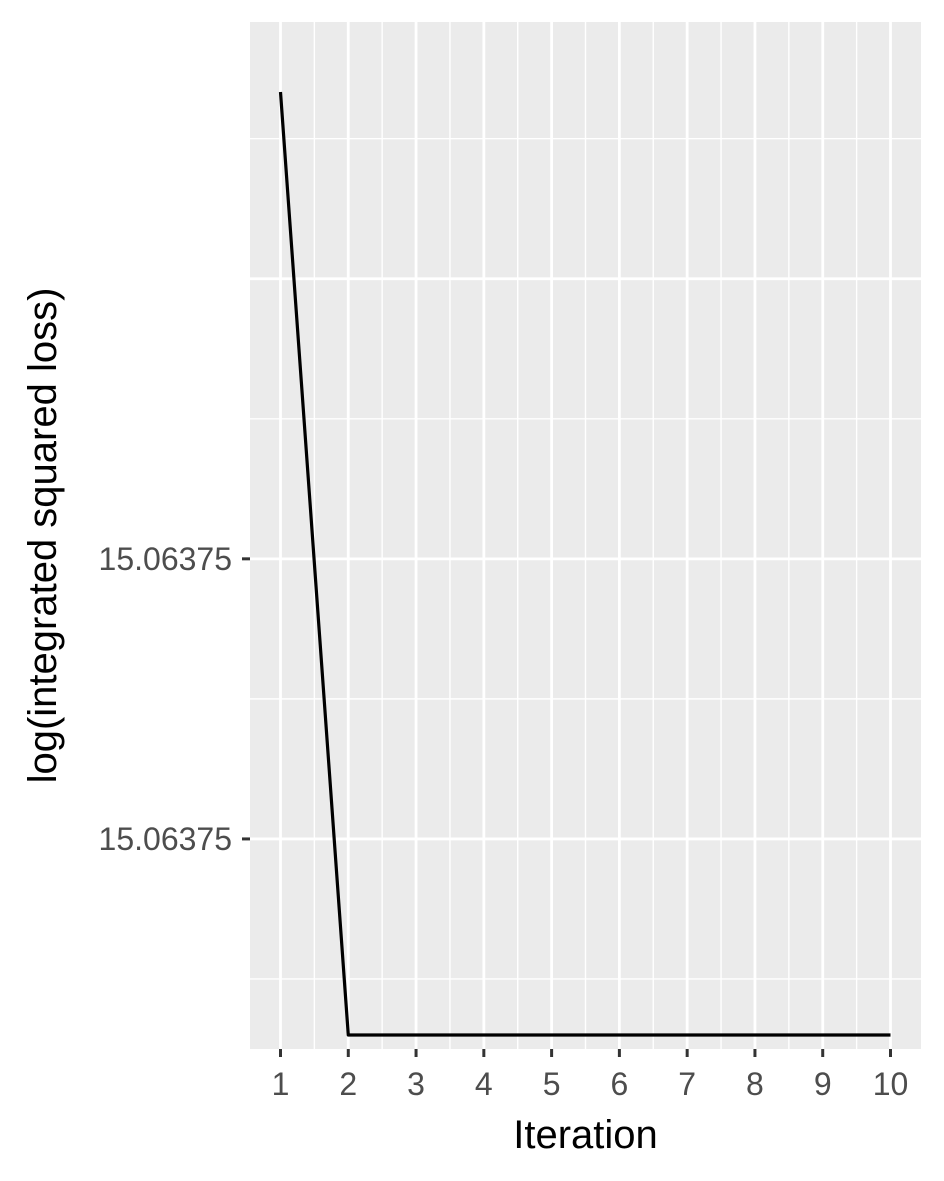 The image size is (944, 1181). I want to click on x-tick-label: 5, so click(552, 1084).